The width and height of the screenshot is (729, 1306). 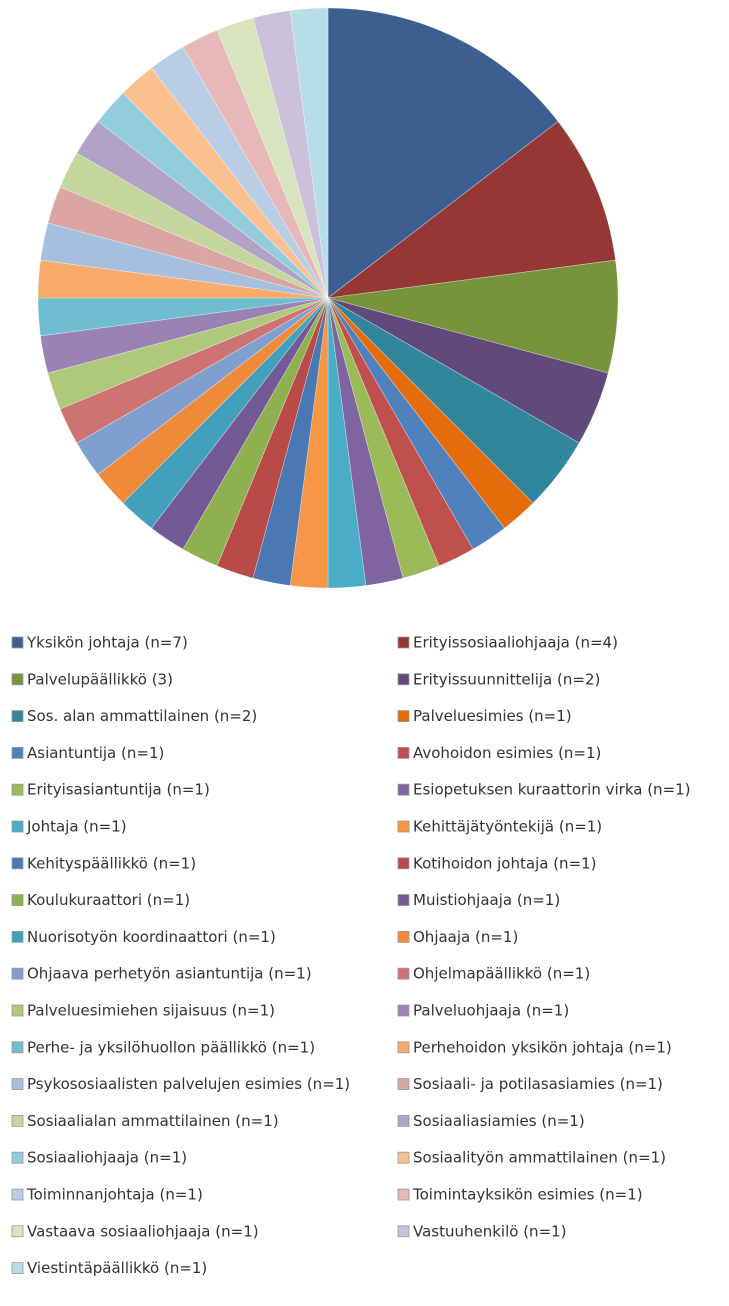 I want to click on legend-label: Ohjelmapäällikkö (n=1), so click(x=501, y=974).